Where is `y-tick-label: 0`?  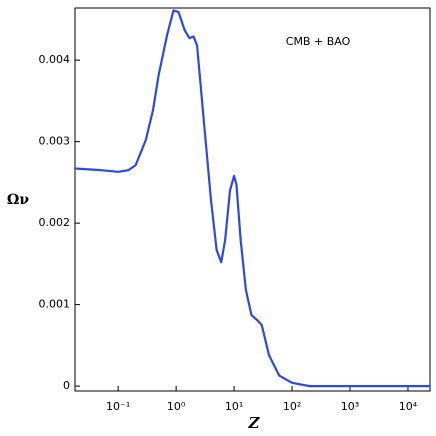 y-tick-label: 0 is located at coordinates (66, 385).